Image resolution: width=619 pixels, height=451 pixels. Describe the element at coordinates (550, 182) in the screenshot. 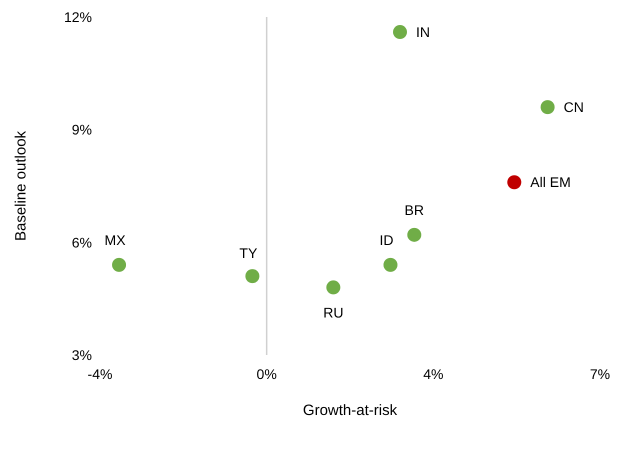

I see `annotation: All EM` at that location.